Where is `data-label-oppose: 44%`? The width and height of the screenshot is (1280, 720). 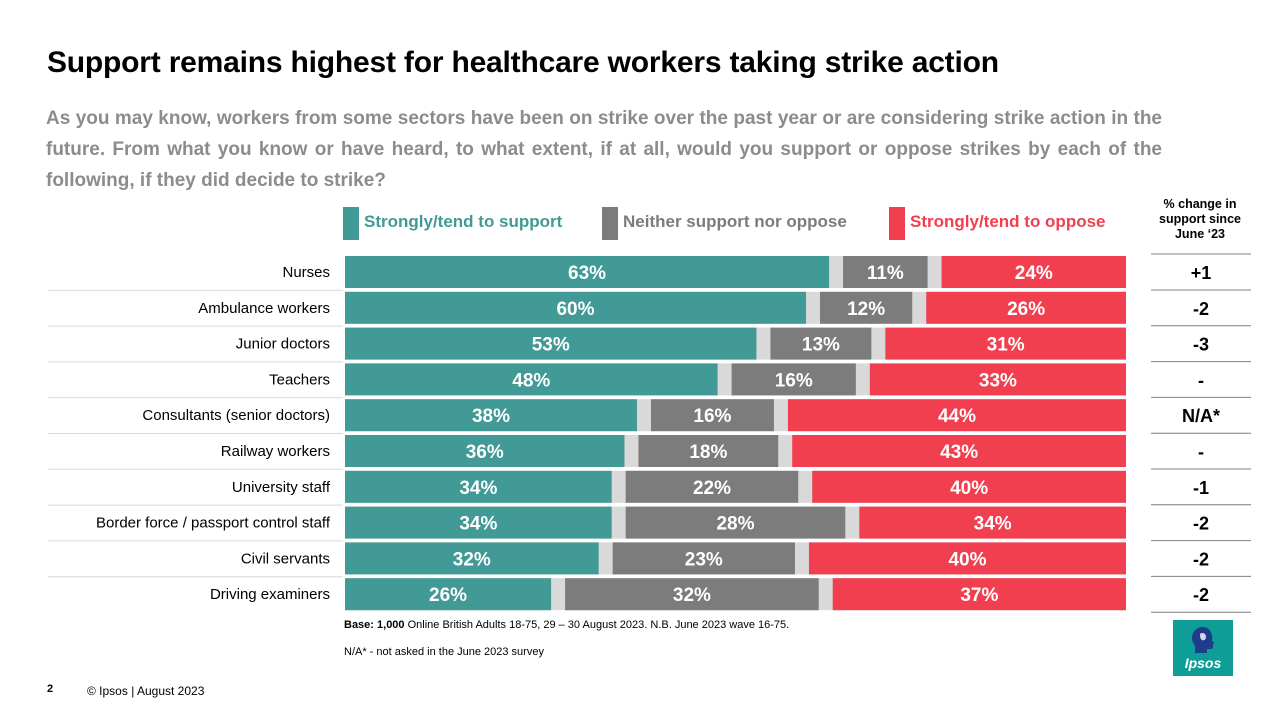
data-label-oppose: 44% is located at coordinates (957, 416).